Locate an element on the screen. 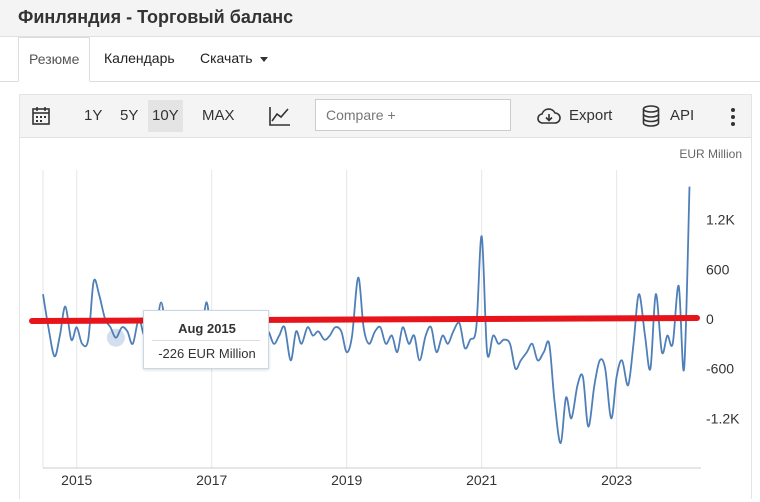 The width and height of the screenshot is (760, 502). tooltip-value: -226 EUR Million is located at coordinates (207, 353).